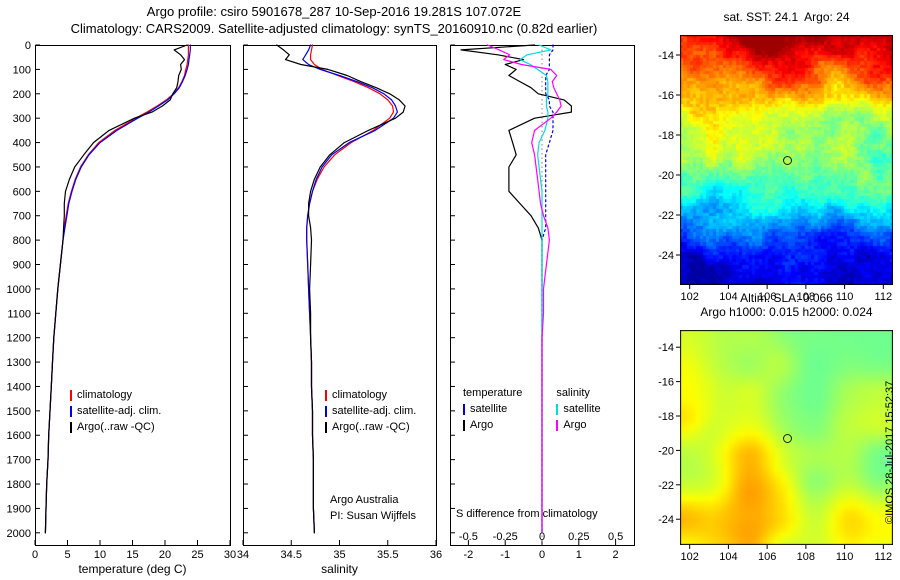 This screenshot has height=580, width=900. What do you see at coordinates (542, 537) in the screenshot?
I see `s-tick-label: 0` at bounding box center [542, 537].